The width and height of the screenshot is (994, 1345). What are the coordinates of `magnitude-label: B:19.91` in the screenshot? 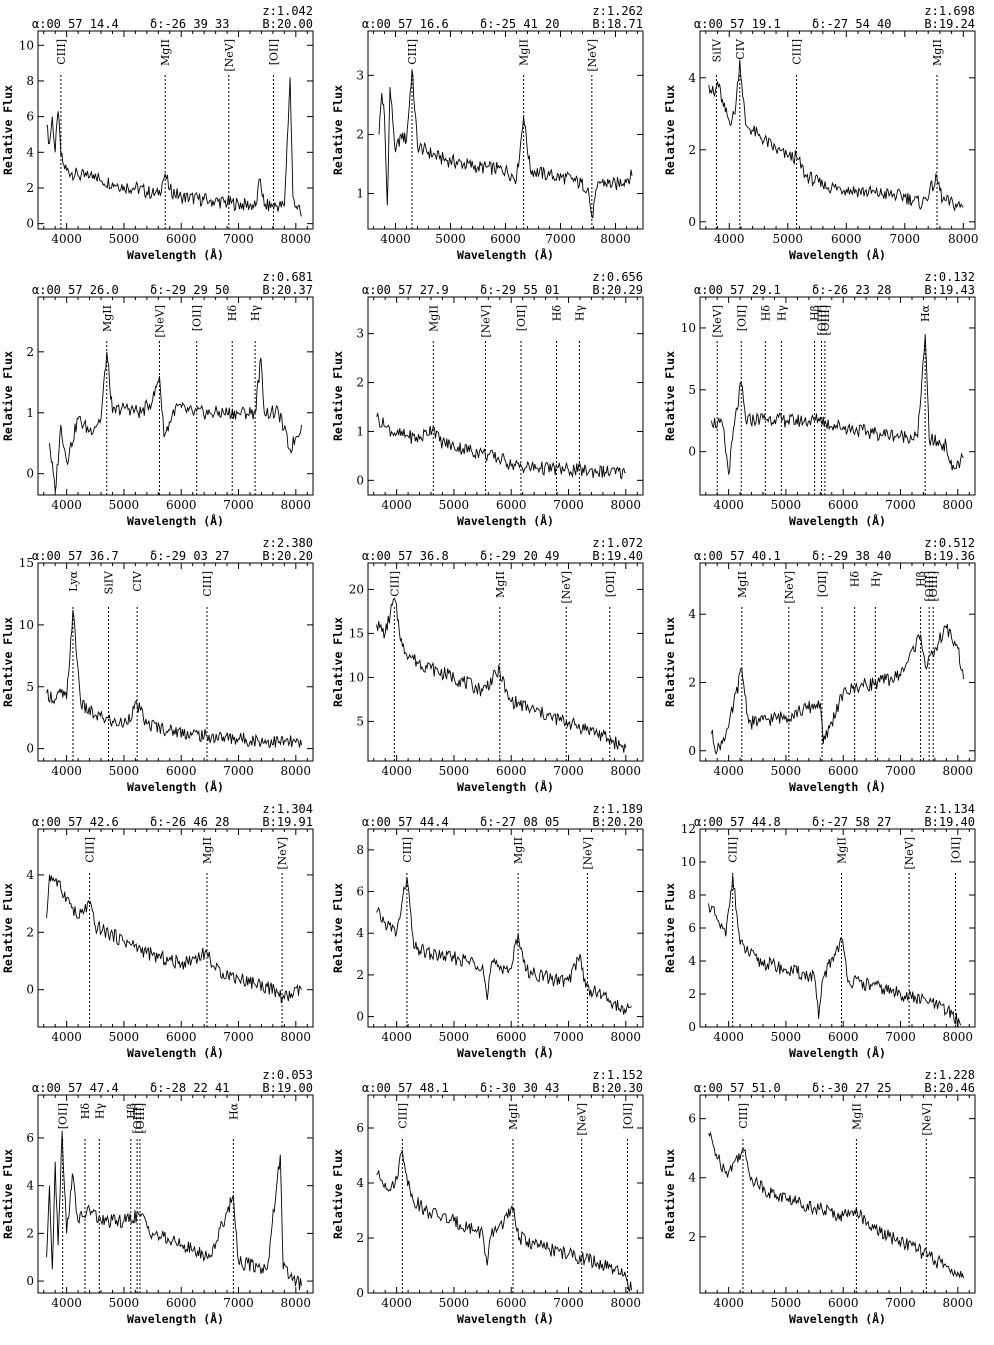 It's located at (287, 822).